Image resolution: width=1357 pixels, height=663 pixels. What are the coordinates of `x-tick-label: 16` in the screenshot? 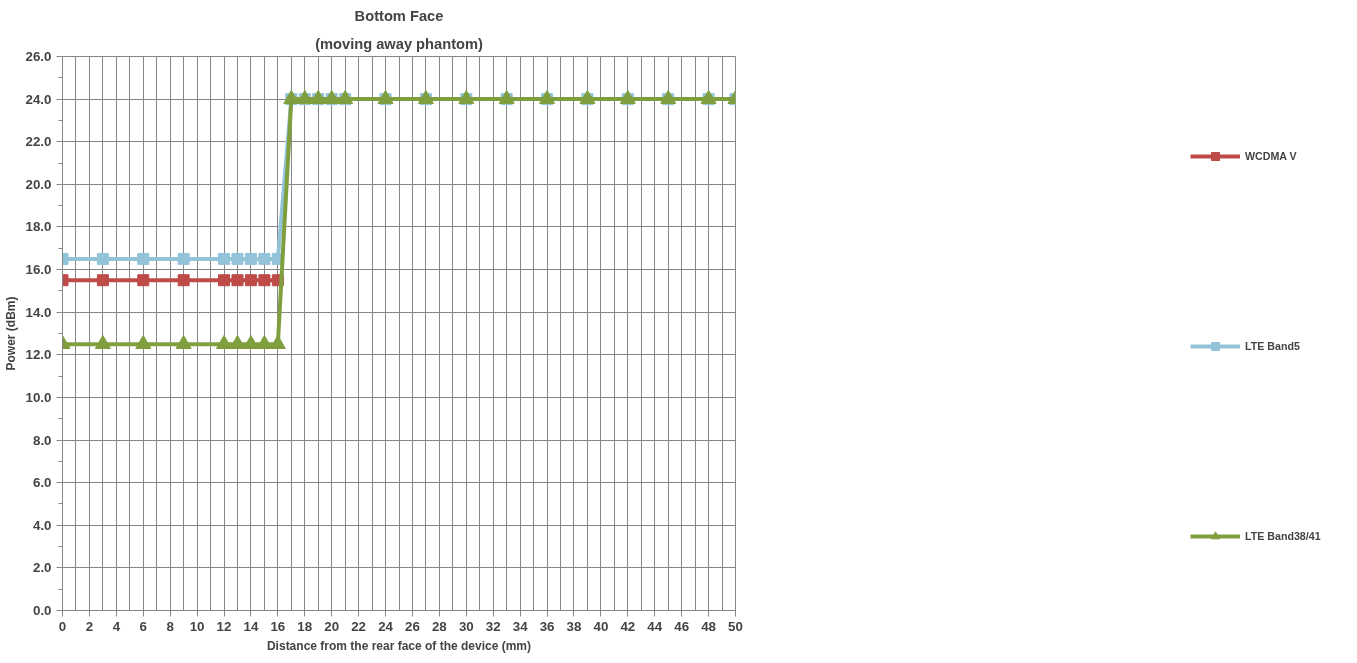 It's located at (278, 626).